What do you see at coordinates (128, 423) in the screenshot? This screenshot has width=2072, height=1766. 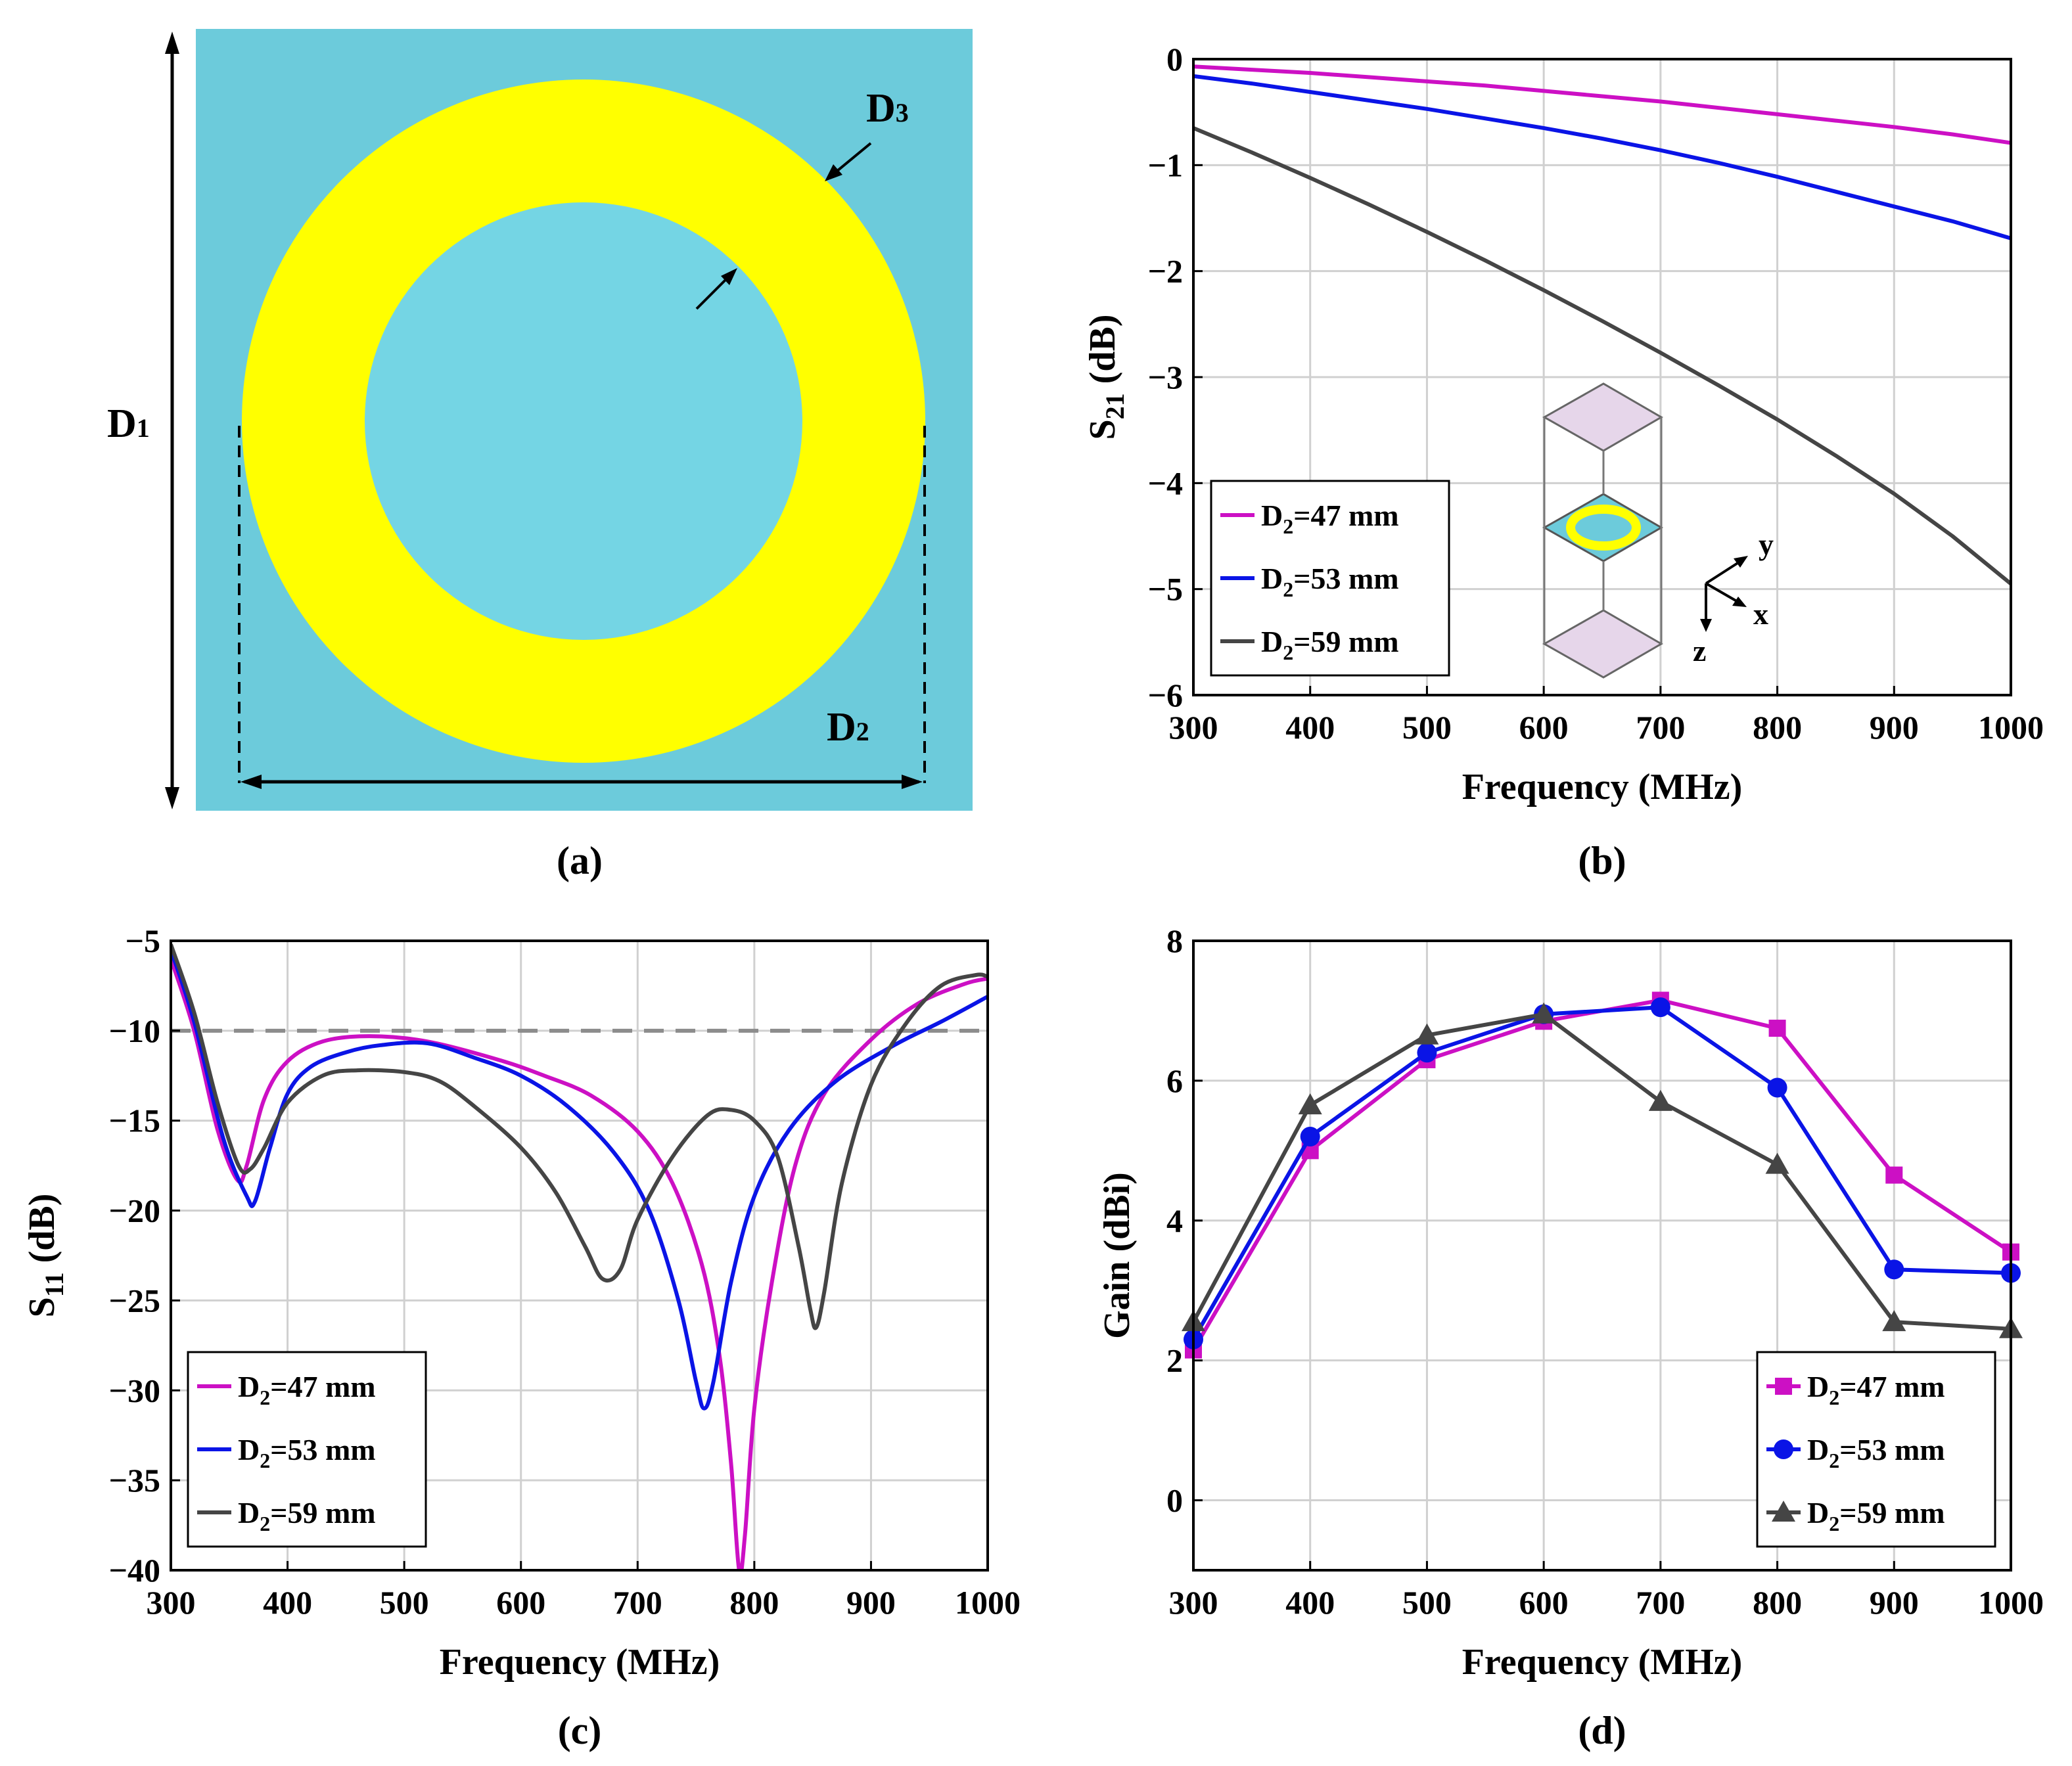 I see `d1-label: D1` at bounding box center [128, 423].